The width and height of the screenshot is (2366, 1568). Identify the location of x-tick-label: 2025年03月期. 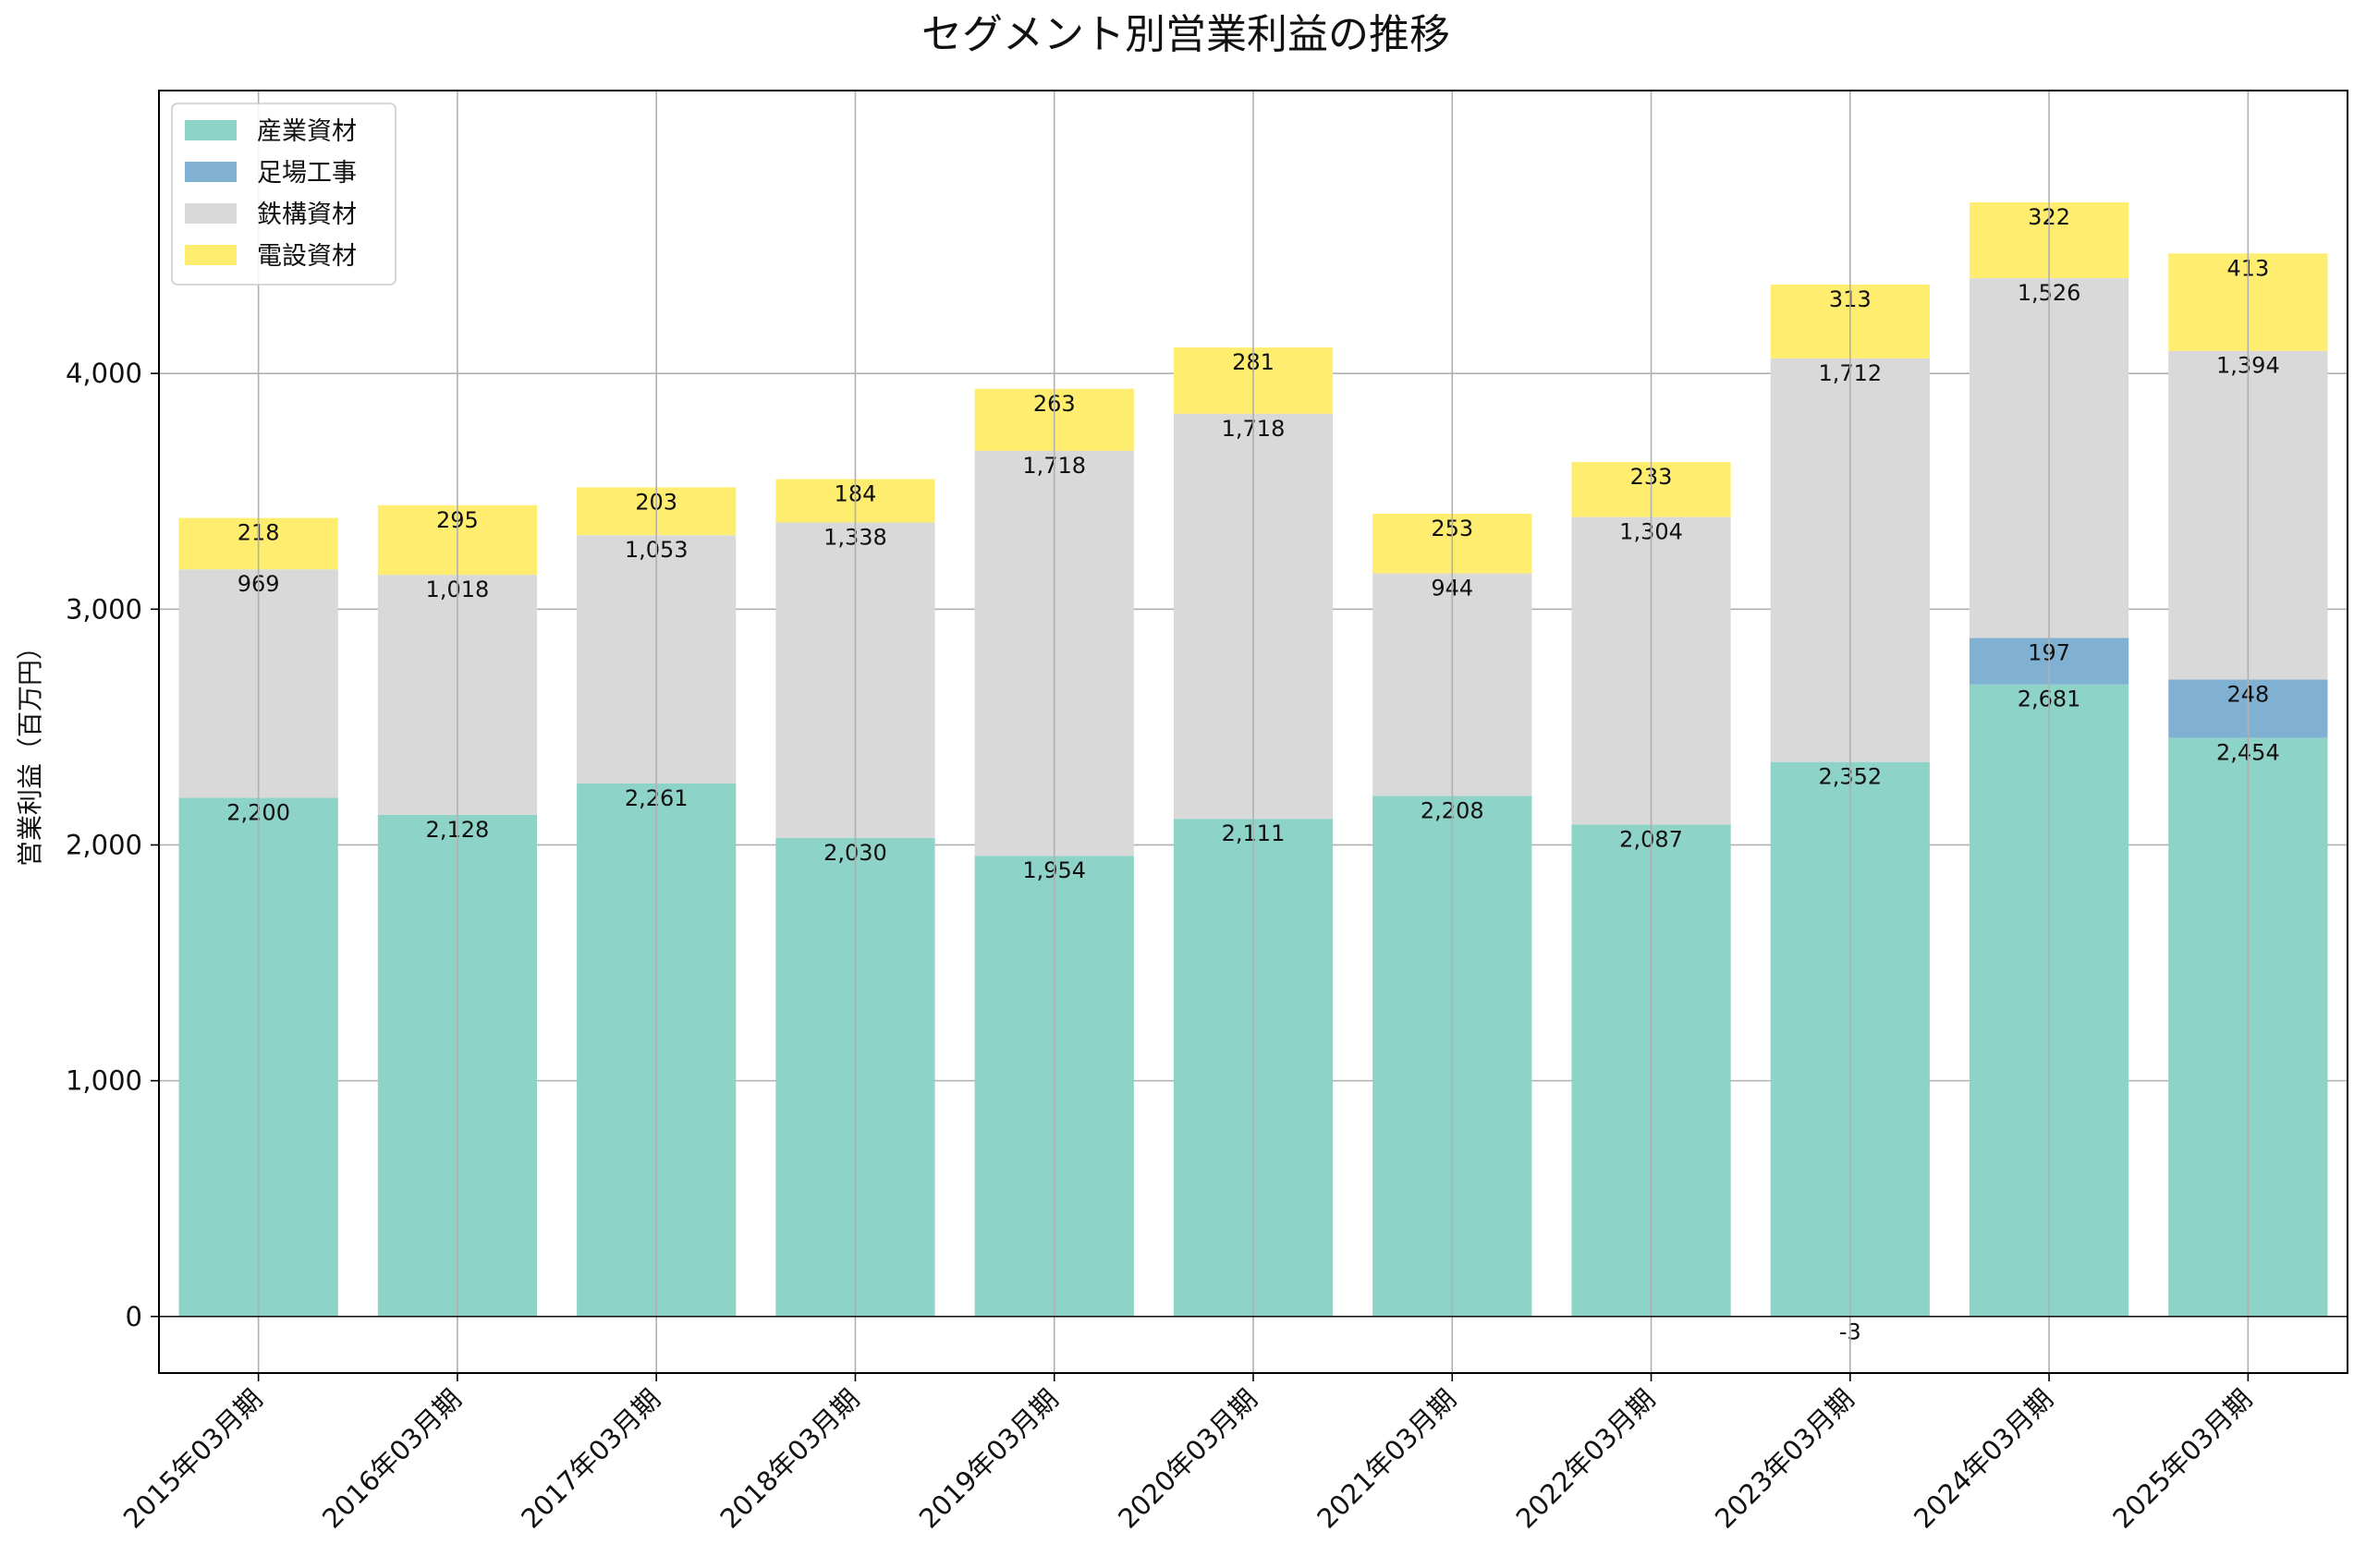
(2182, 1459).